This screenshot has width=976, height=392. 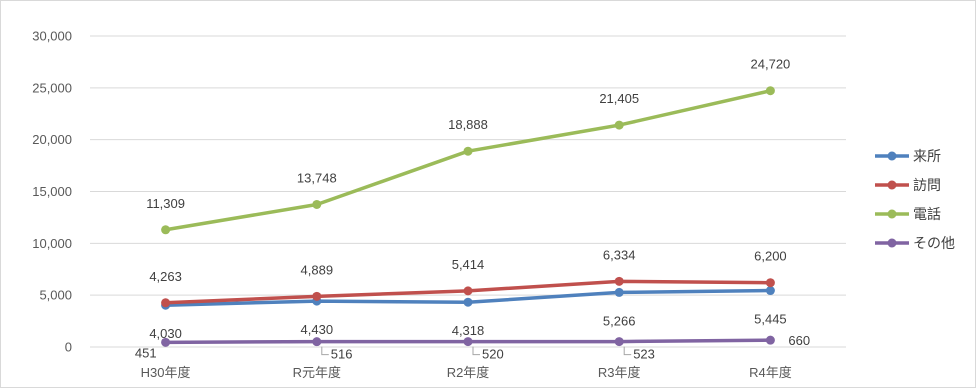 What do you see at coordinates (934, 243) in the screenshot?
I see `legend-label: その他` at bounding box center [934, 243].